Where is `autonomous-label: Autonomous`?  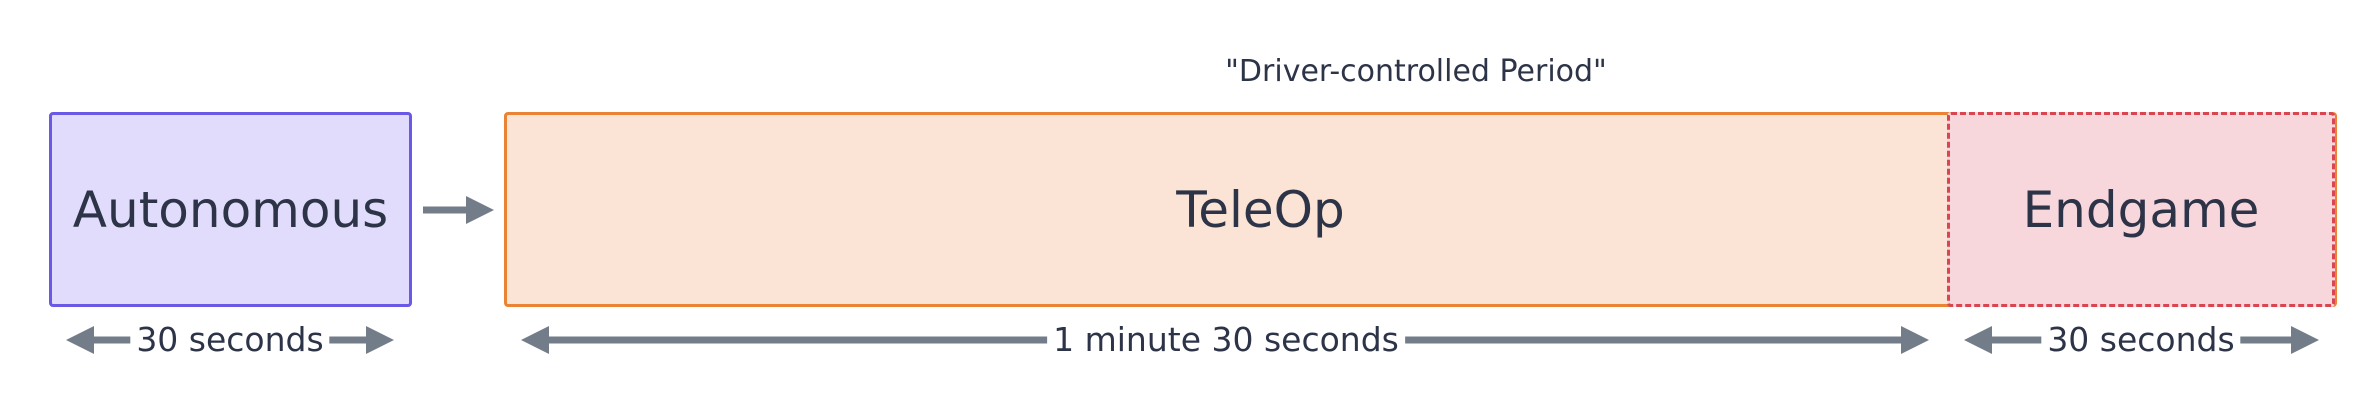 autonomous-label: Autonomous is located at coordinates (230, 209).